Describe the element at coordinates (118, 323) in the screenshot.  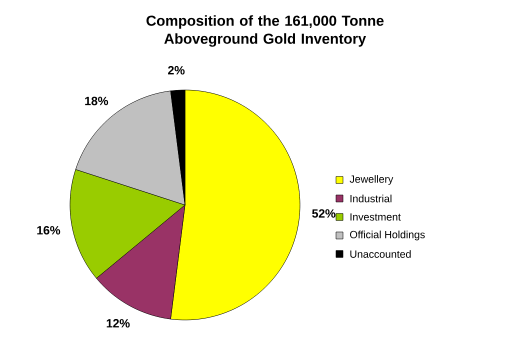
I see `data-label: 12%` at that location.